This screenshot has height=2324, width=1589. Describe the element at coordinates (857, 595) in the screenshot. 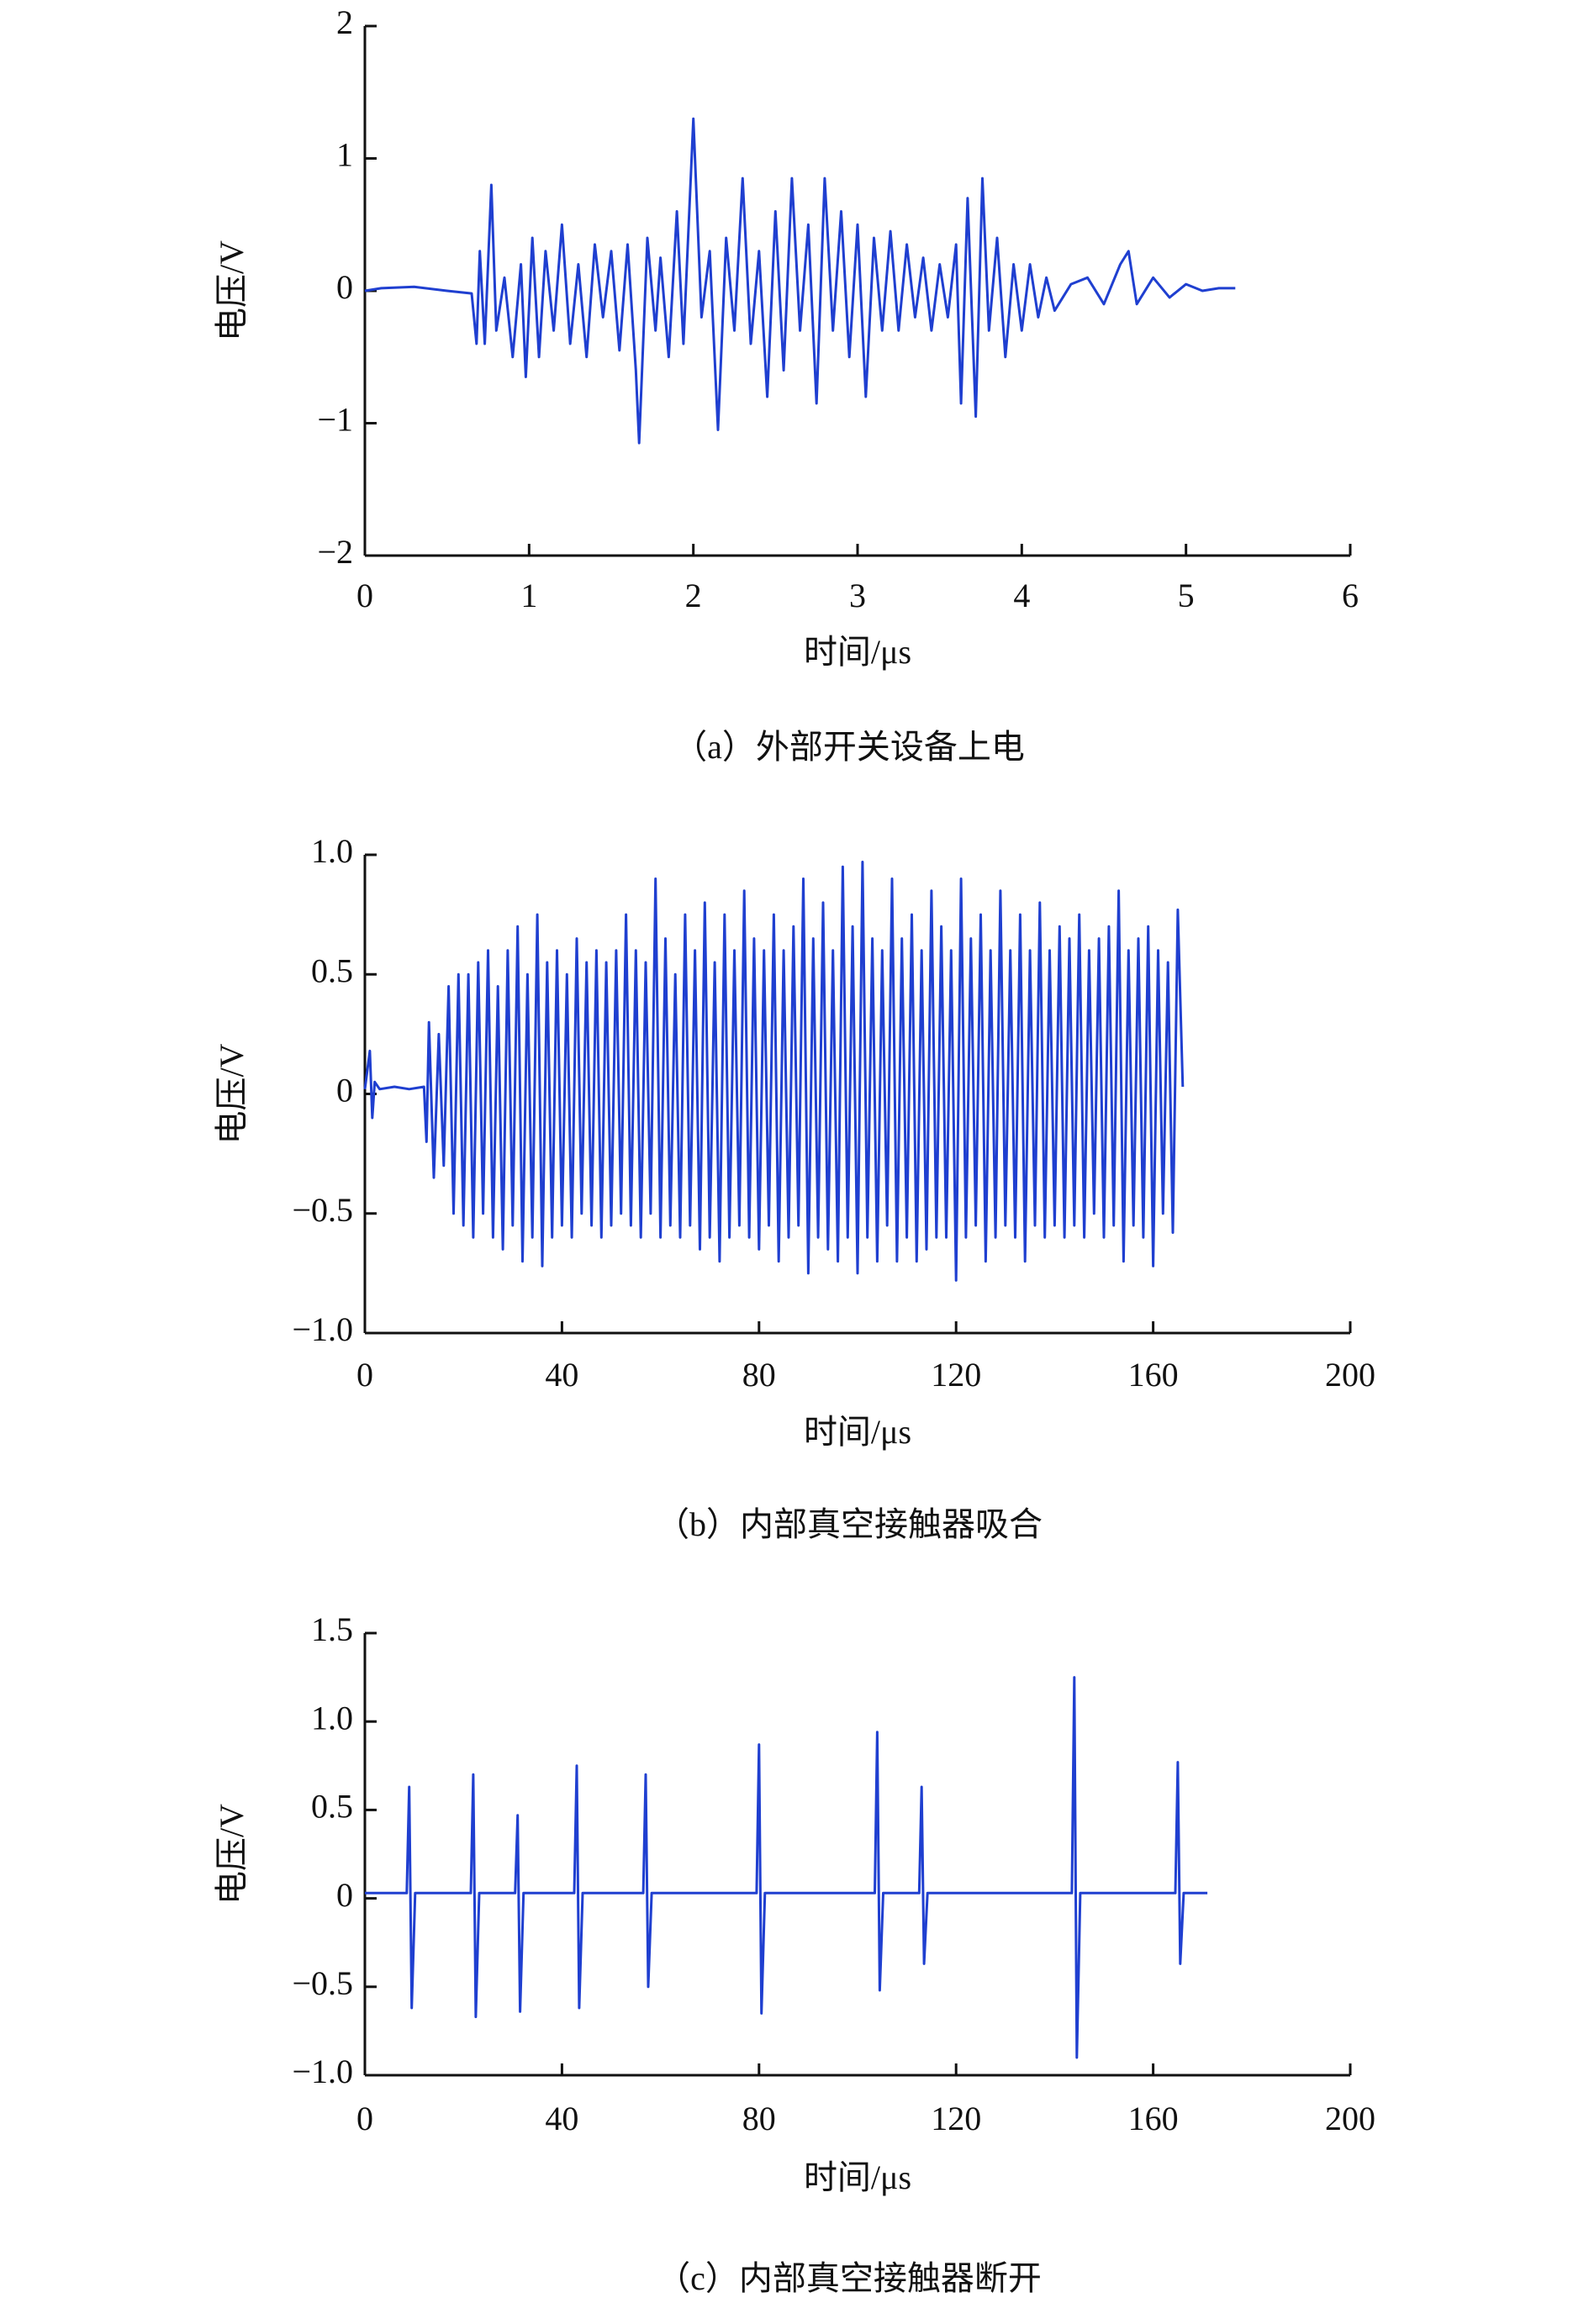

I see `x-tick-label: 3` at that location.